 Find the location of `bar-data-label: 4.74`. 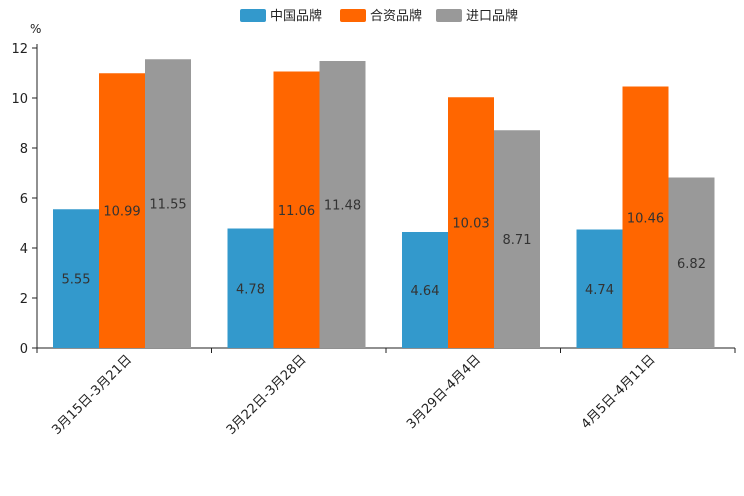

bar-data-label: 4.74 is located at coordinates (599, 290).